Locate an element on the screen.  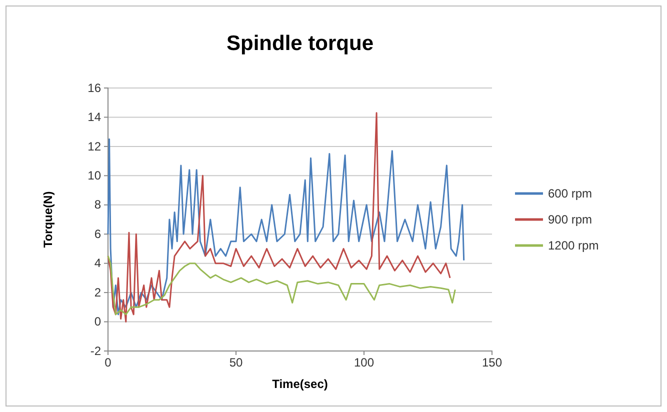
y-tick-label: 4 is located at coordinates (98, 263).